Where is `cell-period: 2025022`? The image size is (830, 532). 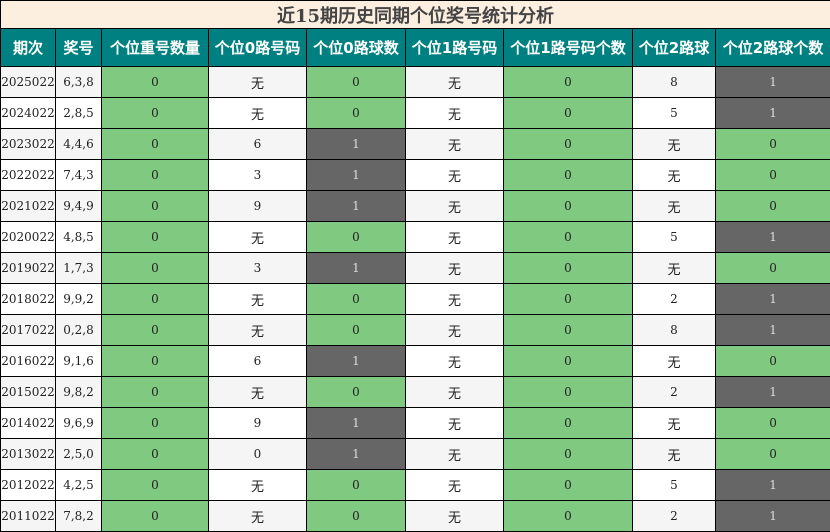
cell-period: 2025022 is located at coordinates (28, 82).